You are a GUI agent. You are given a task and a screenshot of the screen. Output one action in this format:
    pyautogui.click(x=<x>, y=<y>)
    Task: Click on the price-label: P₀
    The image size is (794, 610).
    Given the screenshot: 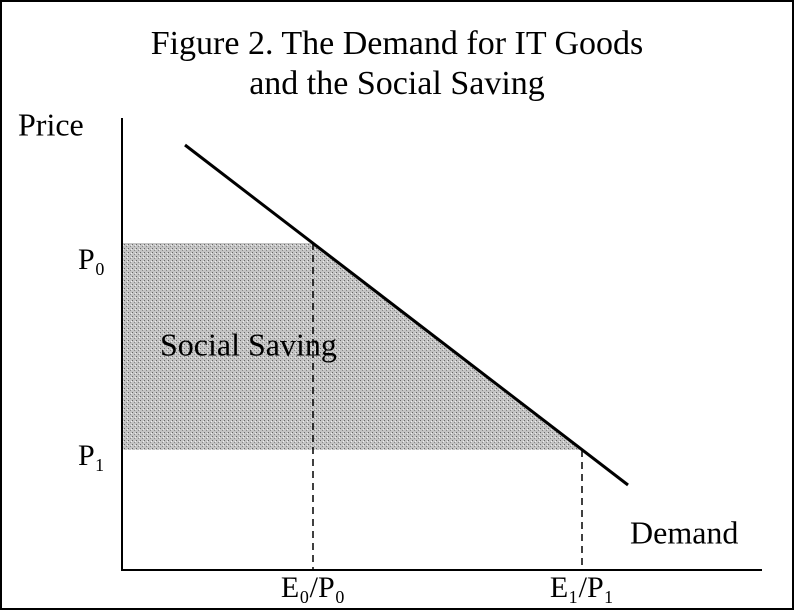 What is the action you would take?
    pyautogui.click(x=91, y=259)
    